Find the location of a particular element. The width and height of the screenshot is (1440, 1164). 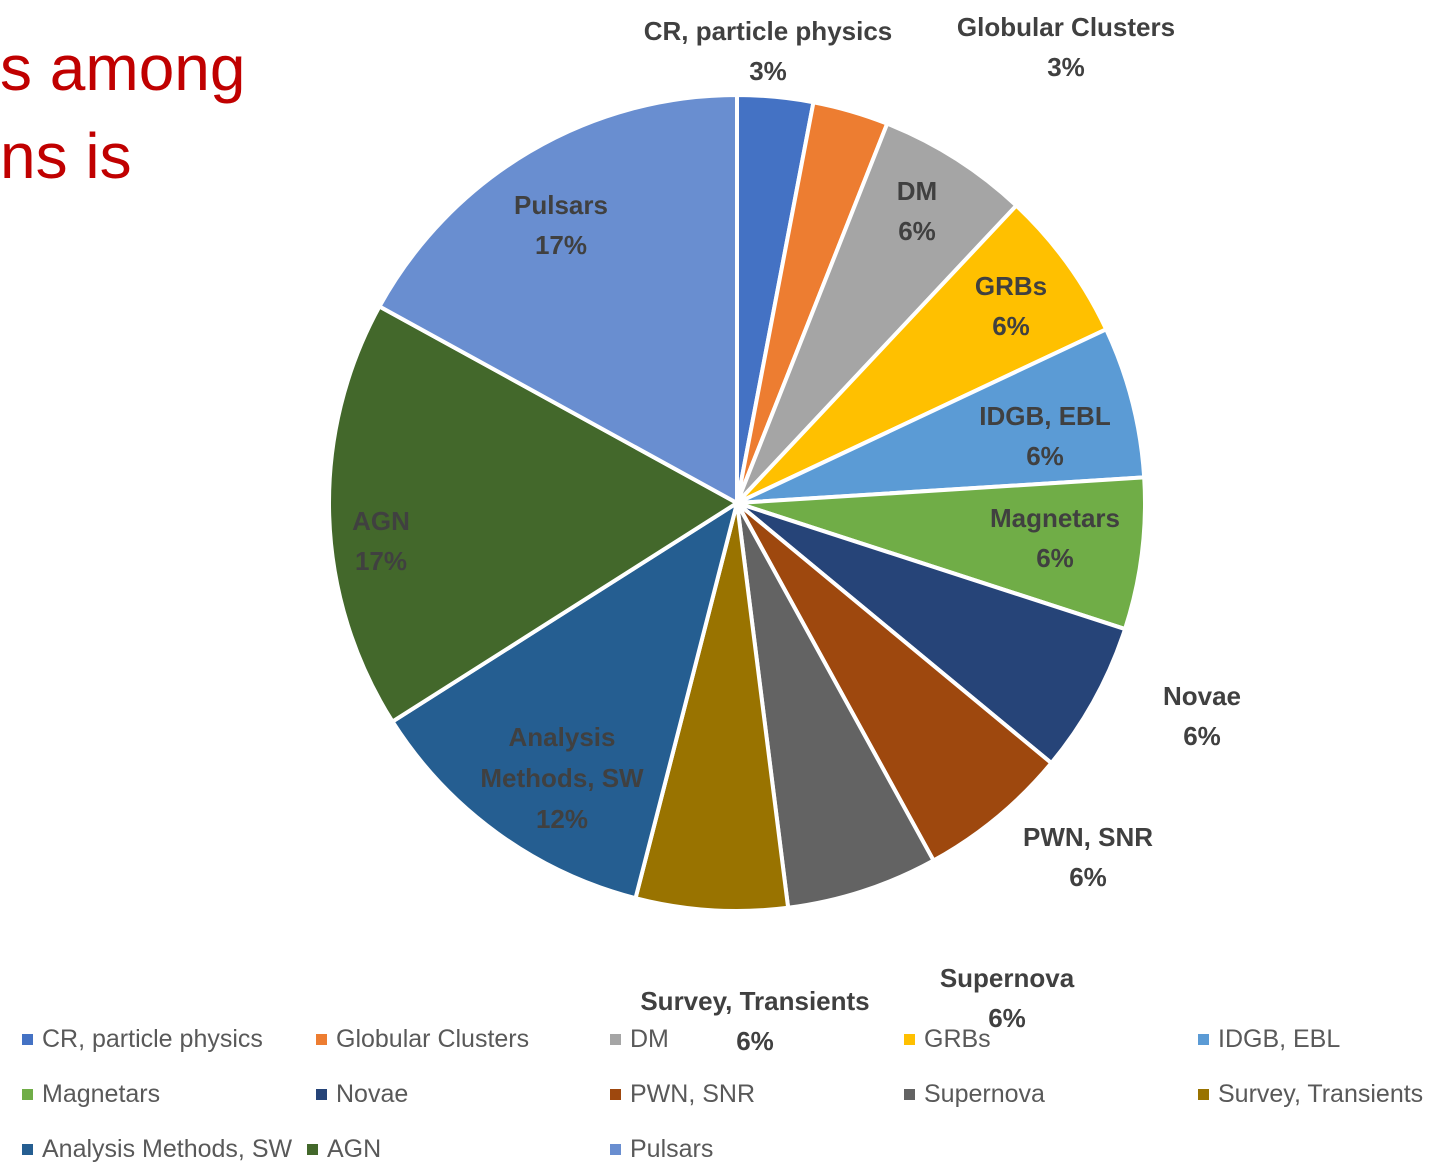

data-label-name: Globular Clusters is located at coordinates (1066, 27).